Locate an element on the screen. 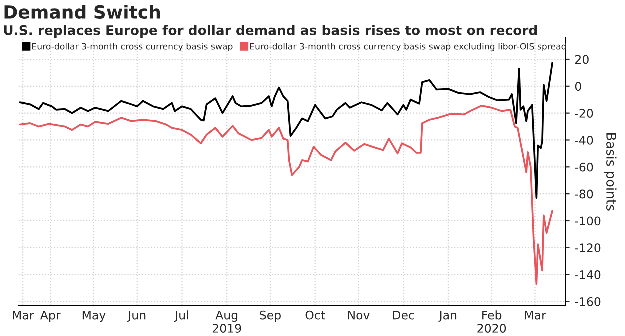  chart-subtitle: U.S. replaces Europe for dollar demand as basis rises to most on record is located at coordinates (270, 31).